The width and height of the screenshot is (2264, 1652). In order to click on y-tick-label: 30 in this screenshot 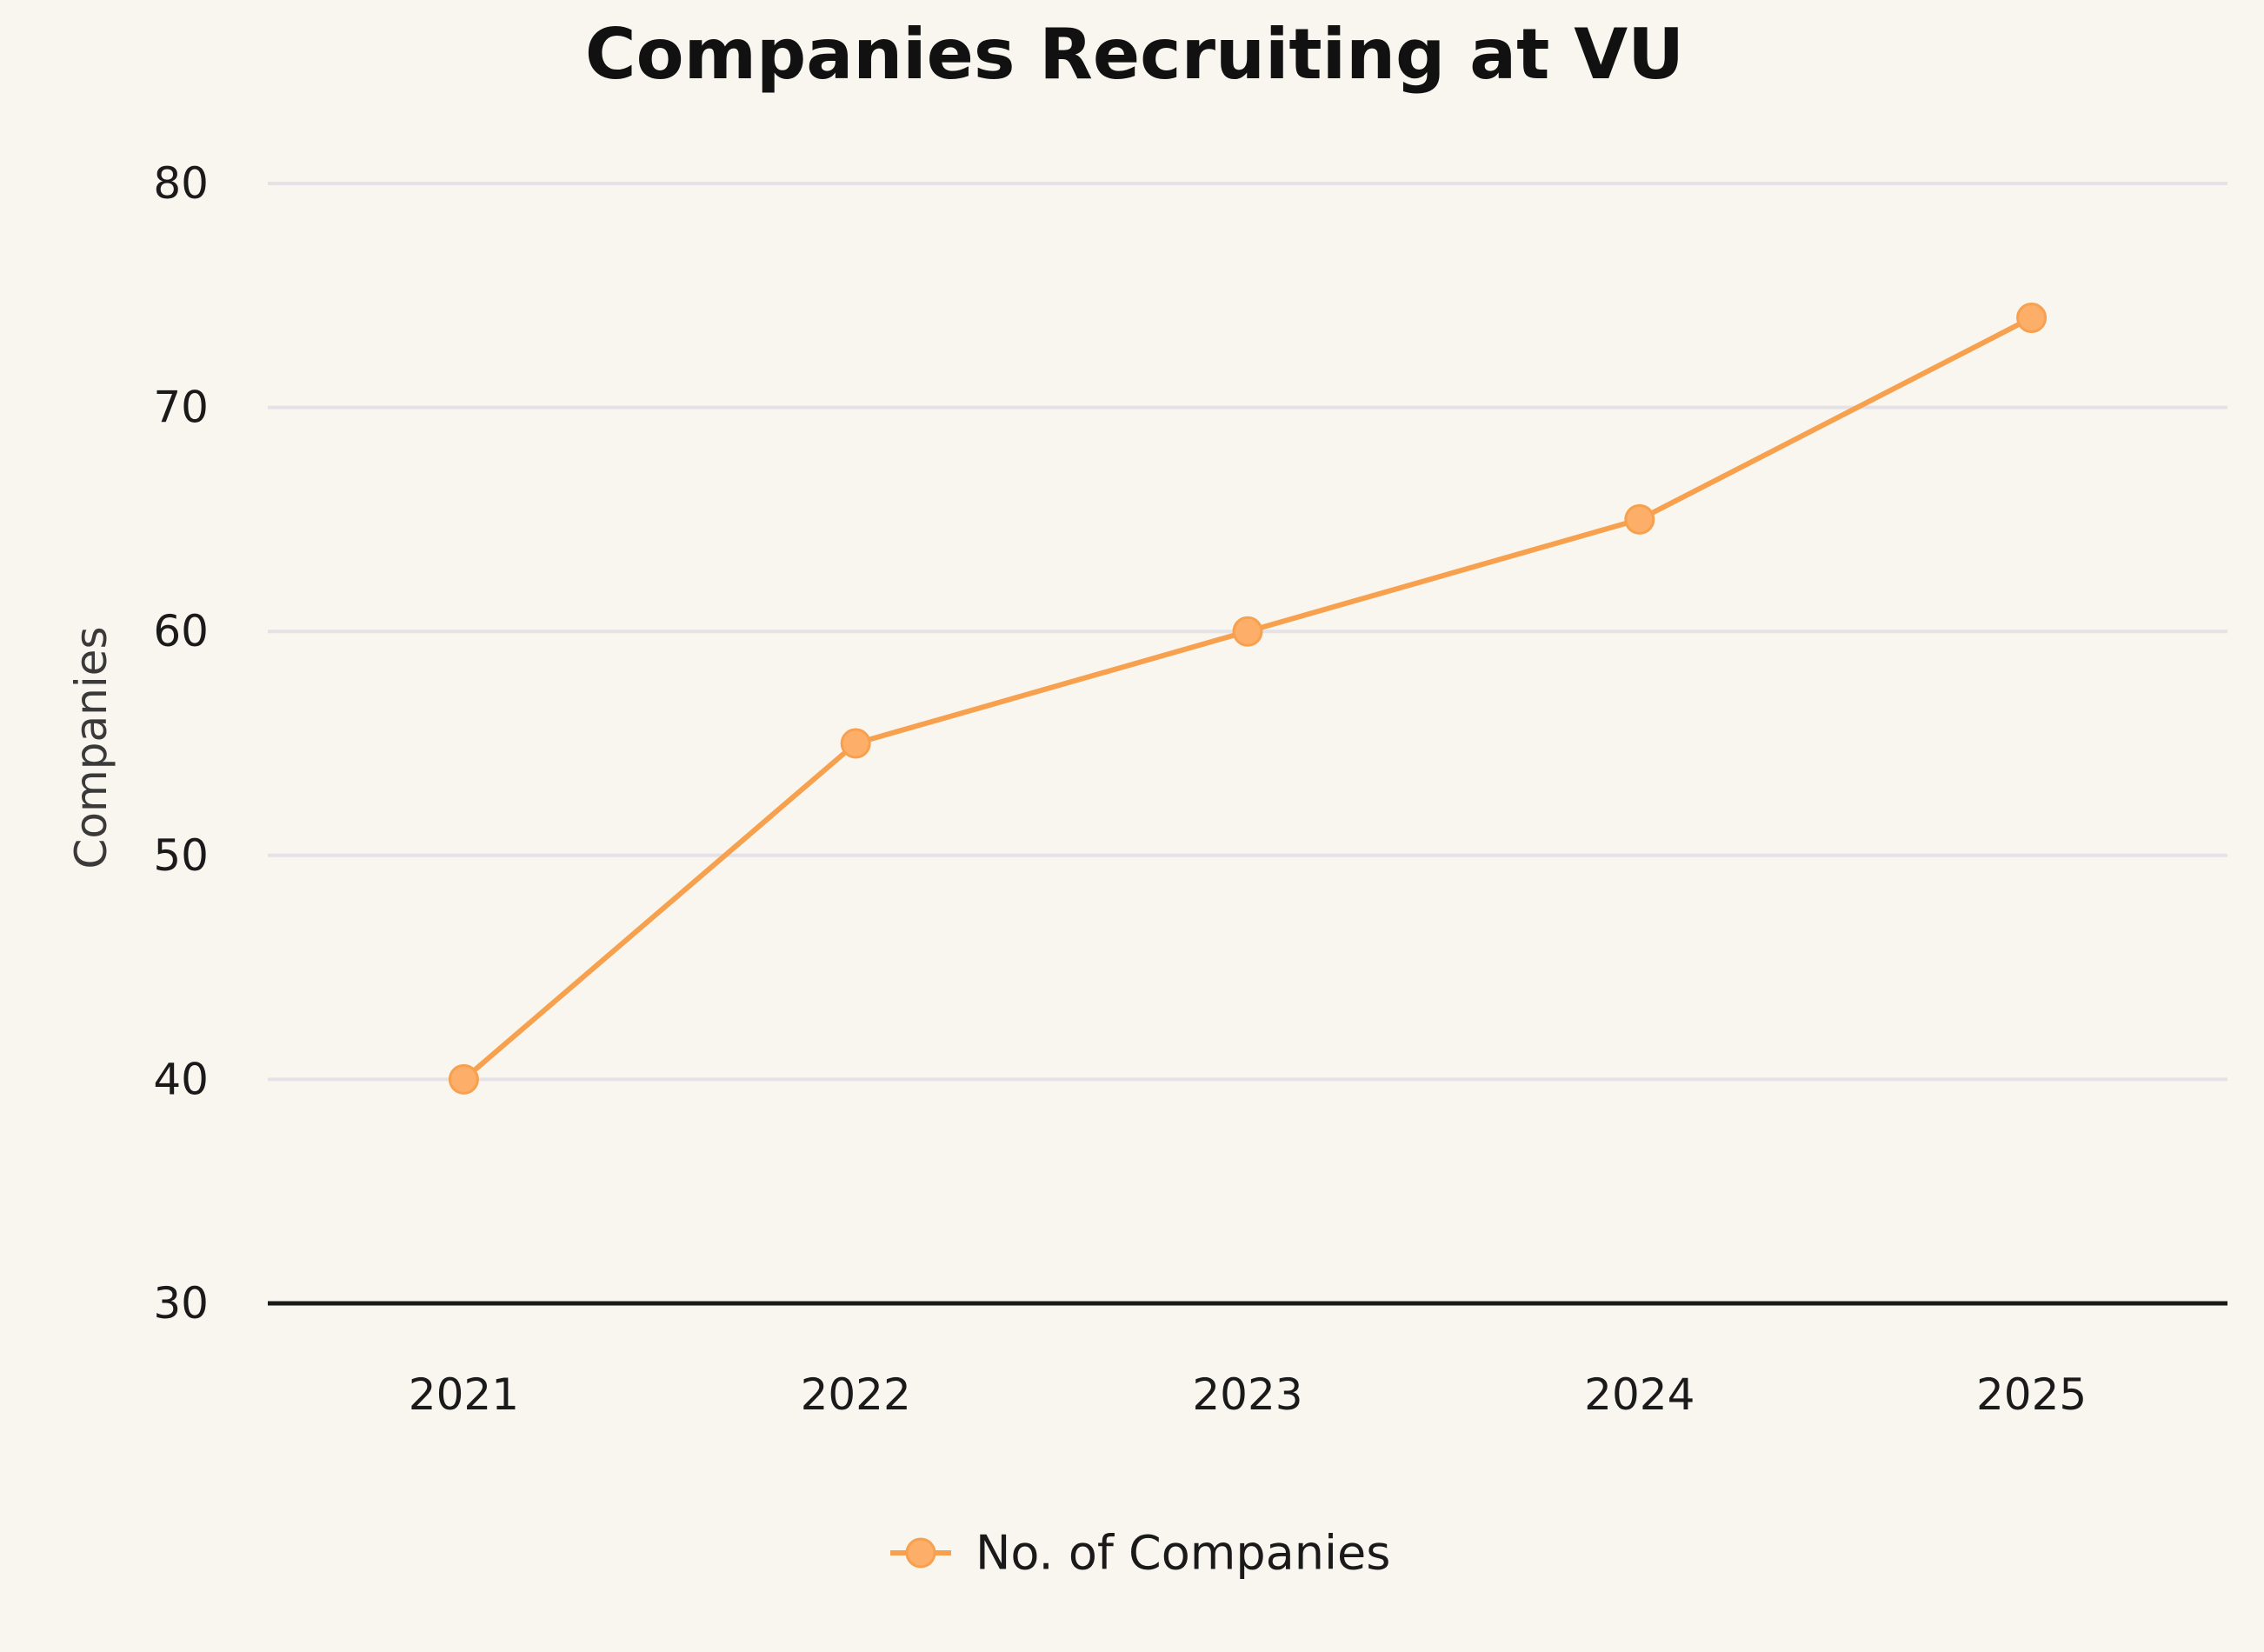, I will do `click(181, 1303)`.